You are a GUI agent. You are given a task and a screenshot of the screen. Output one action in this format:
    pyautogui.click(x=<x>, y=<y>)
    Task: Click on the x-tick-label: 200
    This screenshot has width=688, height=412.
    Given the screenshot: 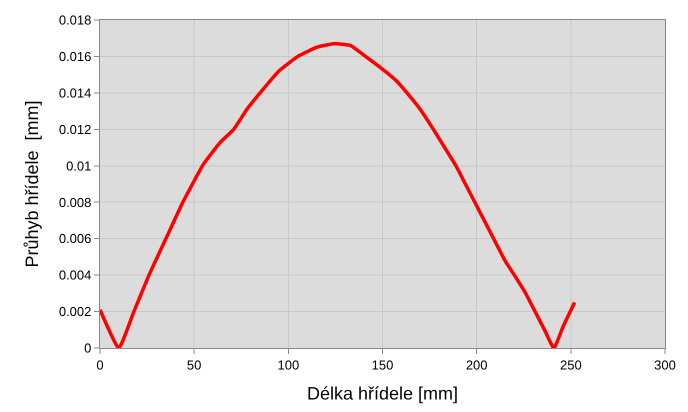 What is the action you would take?
    pyautogui.click(x=477, y=365)
    